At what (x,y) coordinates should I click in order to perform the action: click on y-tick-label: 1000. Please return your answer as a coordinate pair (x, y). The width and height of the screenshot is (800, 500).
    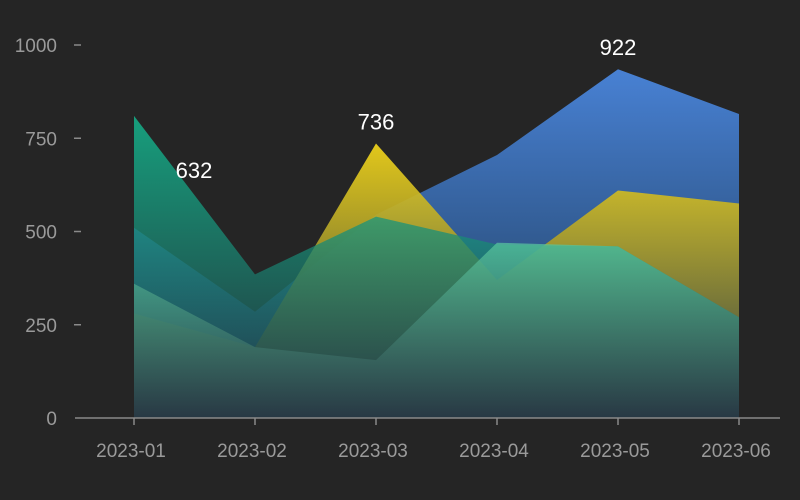
    Looking at the image, I should click on (36, 46).